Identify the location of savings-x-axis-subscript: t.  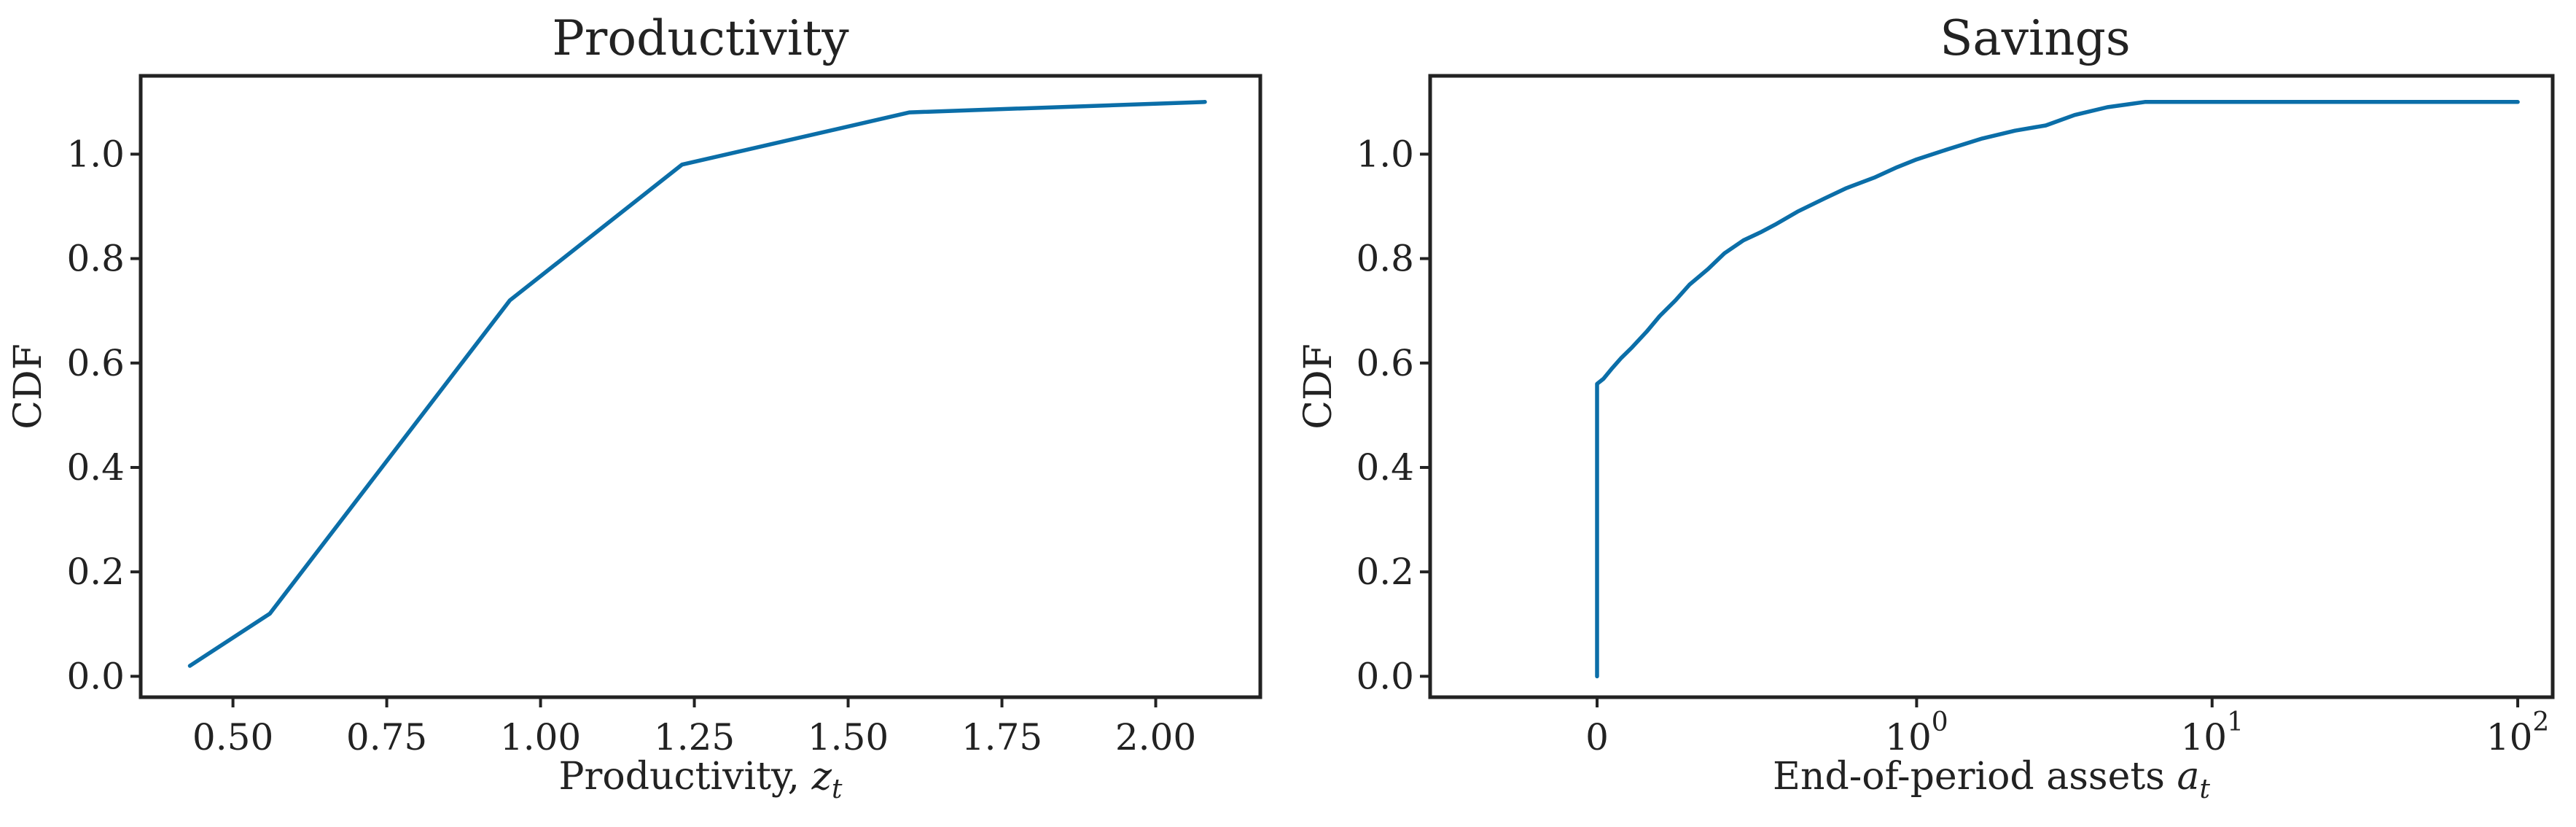
(2205, 789).